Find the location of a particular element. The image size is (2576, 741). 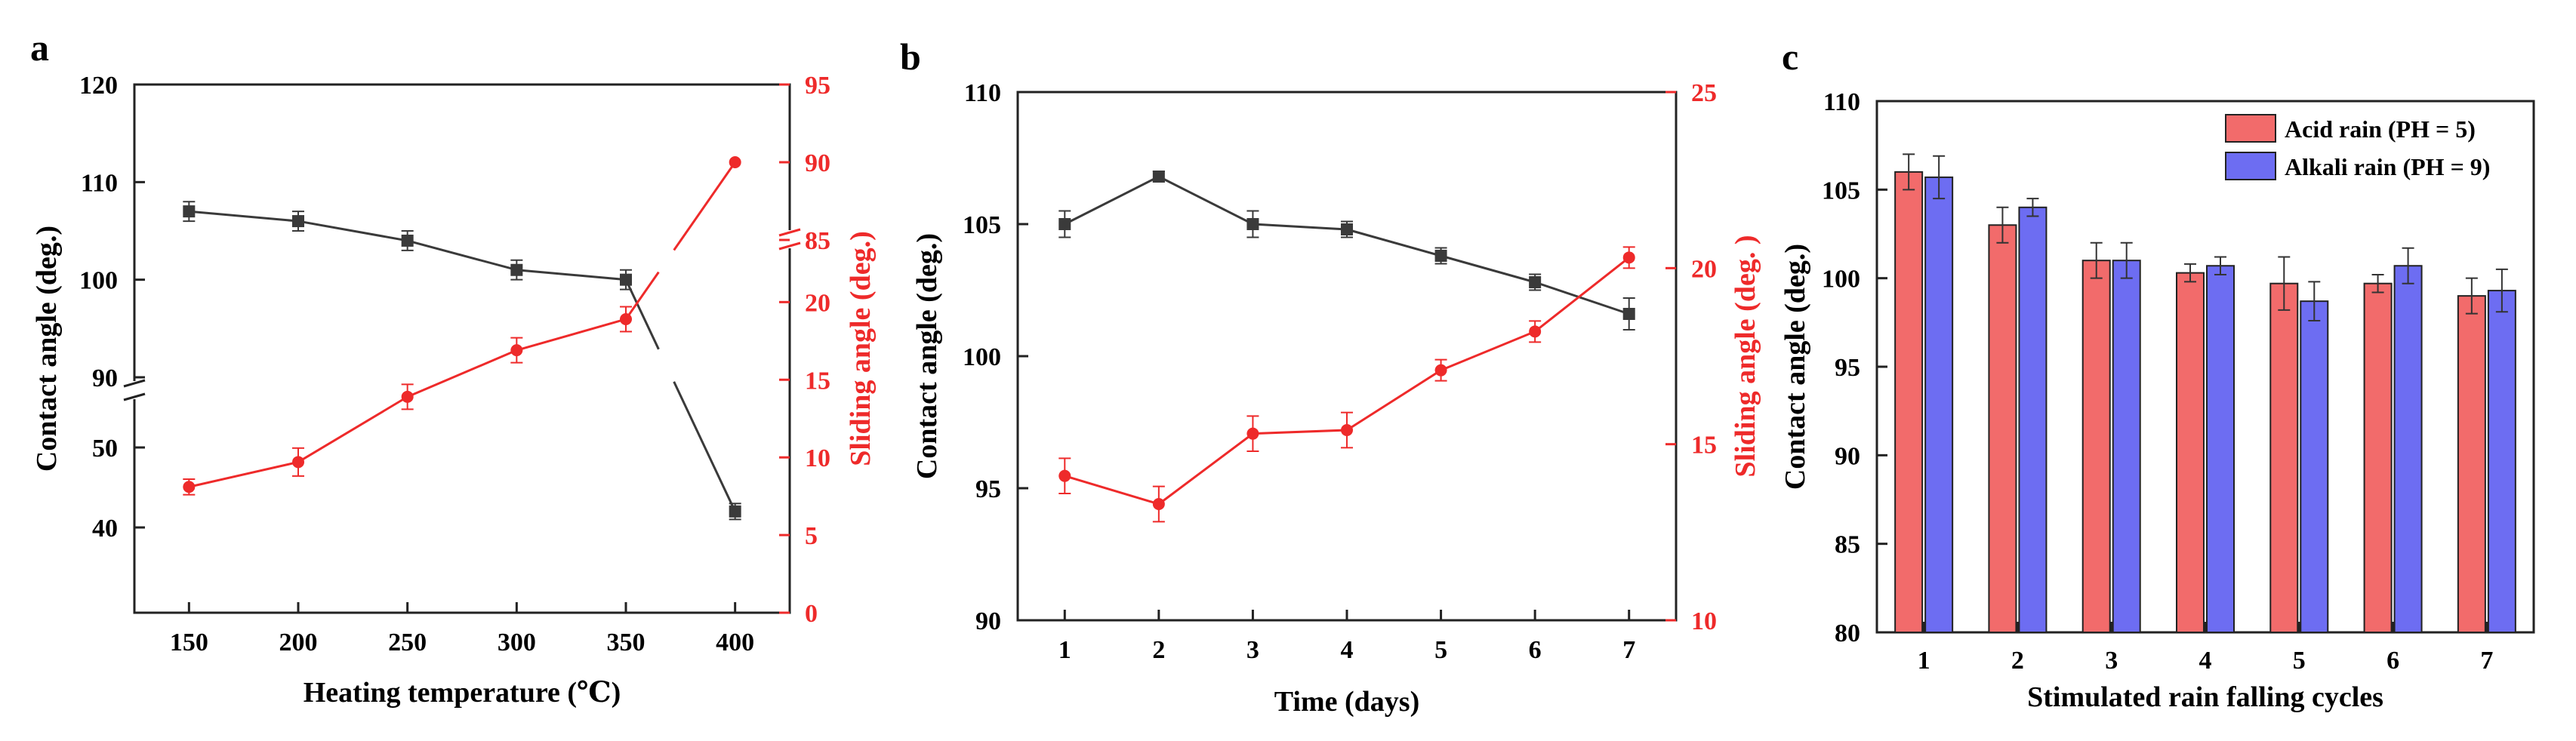

legend-alkali-swatch is located at coordinates (2250, 166).